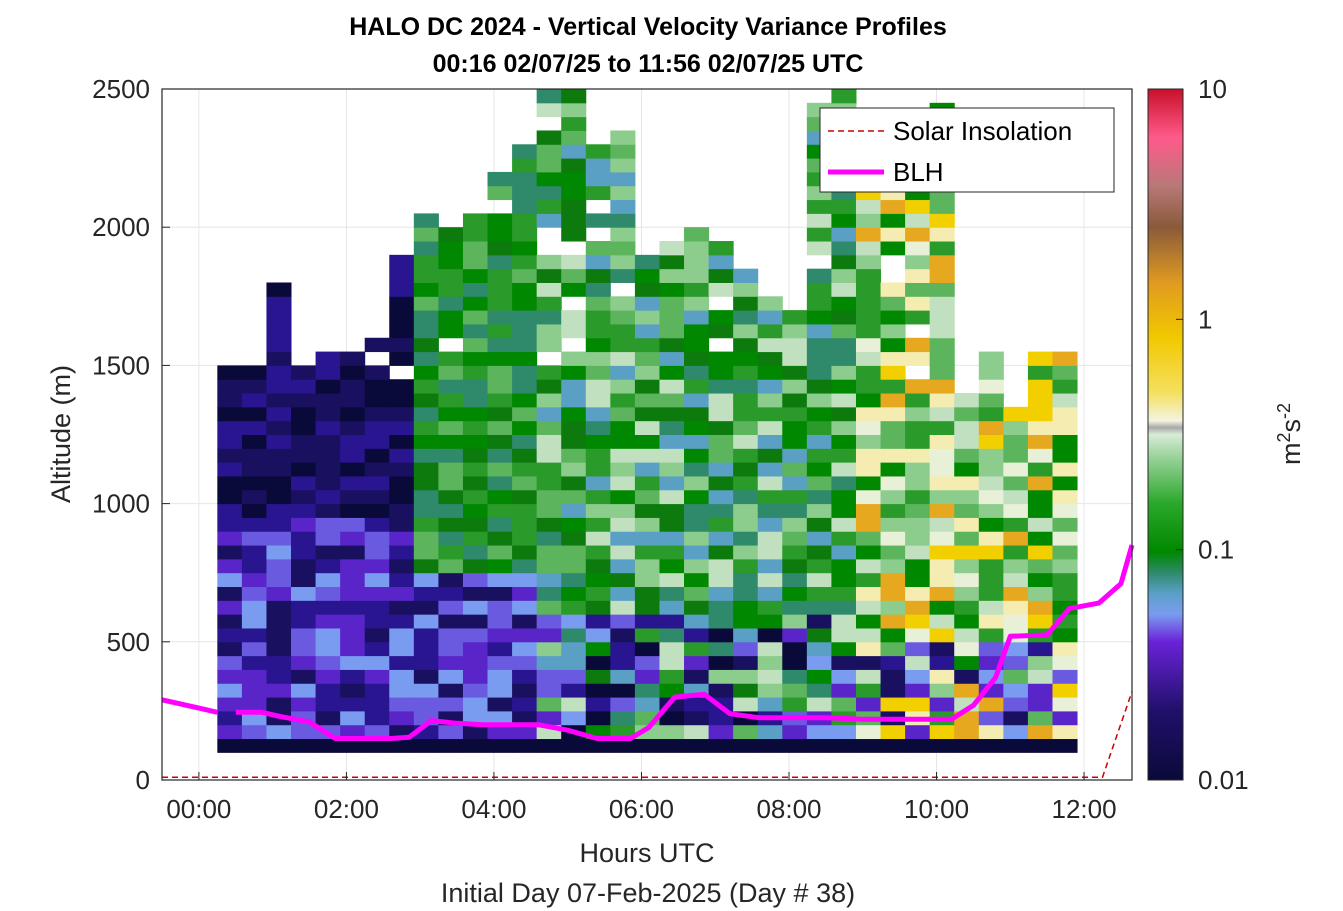 This screenshot has height=911, width=1343. What do you see at coordinates (641, 798) in the screenshot?
I see `x-axis-ticks: 00:00 02:00 04:00 06:00 08:00 10:00 12:00` at bounding box center [641, 798].